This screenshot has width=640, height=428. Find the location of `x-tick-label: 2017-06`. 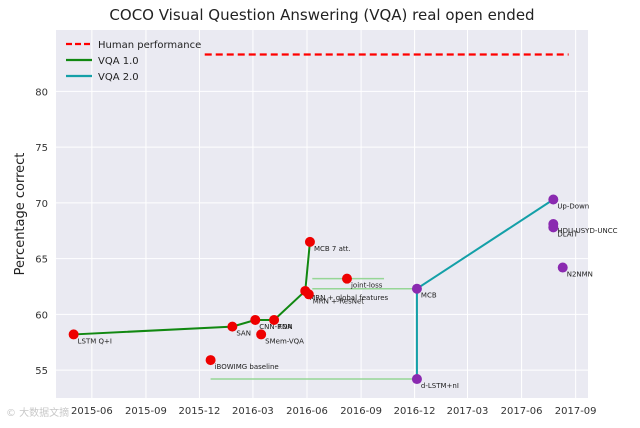

x-tick-label: 2017-06 is located at coordinates (522, 411).